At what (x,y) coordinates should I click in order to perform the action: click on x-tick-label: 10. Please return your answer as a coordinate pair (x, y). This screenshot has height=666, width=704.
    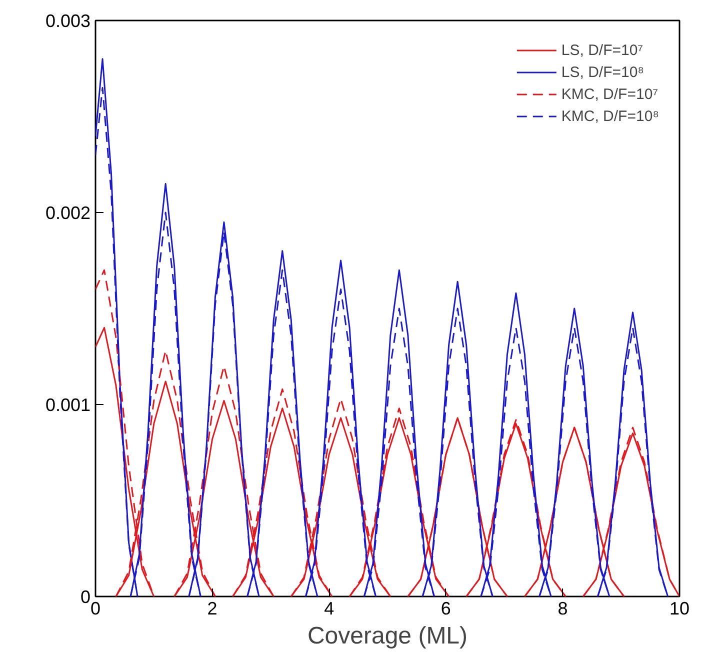
    Looking at the image, I should click on (679, 608).